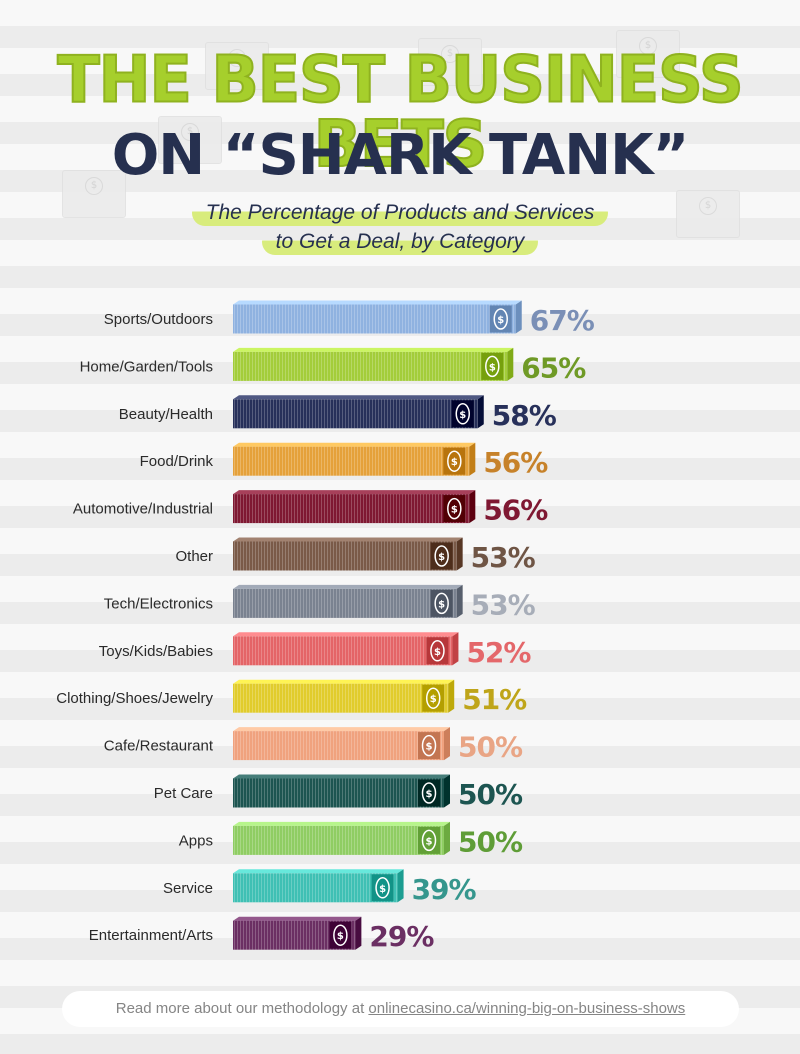  I want to click on category-label: Clothing/Shoes/Jewelry, so click(134, 698).